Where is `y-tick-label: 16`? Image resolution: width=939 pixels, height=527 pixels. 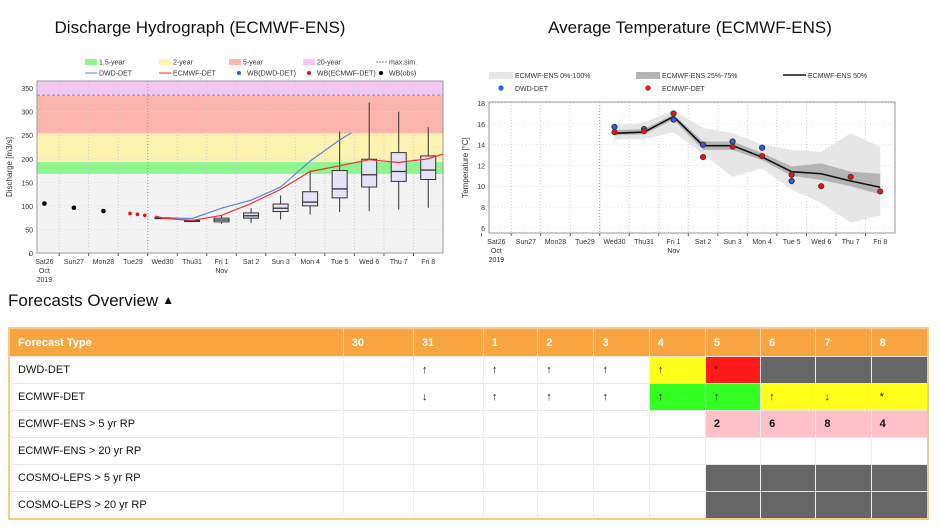
y-tick-label: 16 is located at coordinates (481, 125).